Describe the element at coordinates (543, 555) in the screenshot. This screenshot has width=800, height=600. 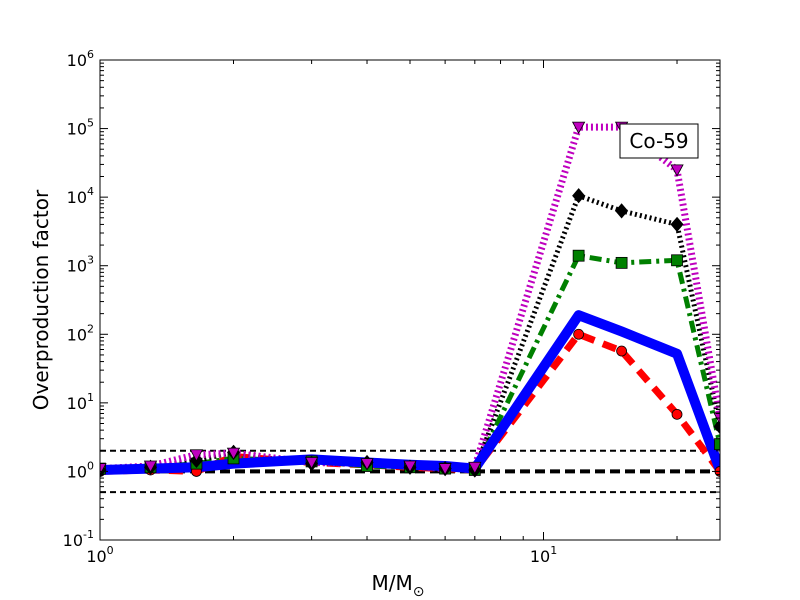
I see `x-tick-label: 10¹` at that location.